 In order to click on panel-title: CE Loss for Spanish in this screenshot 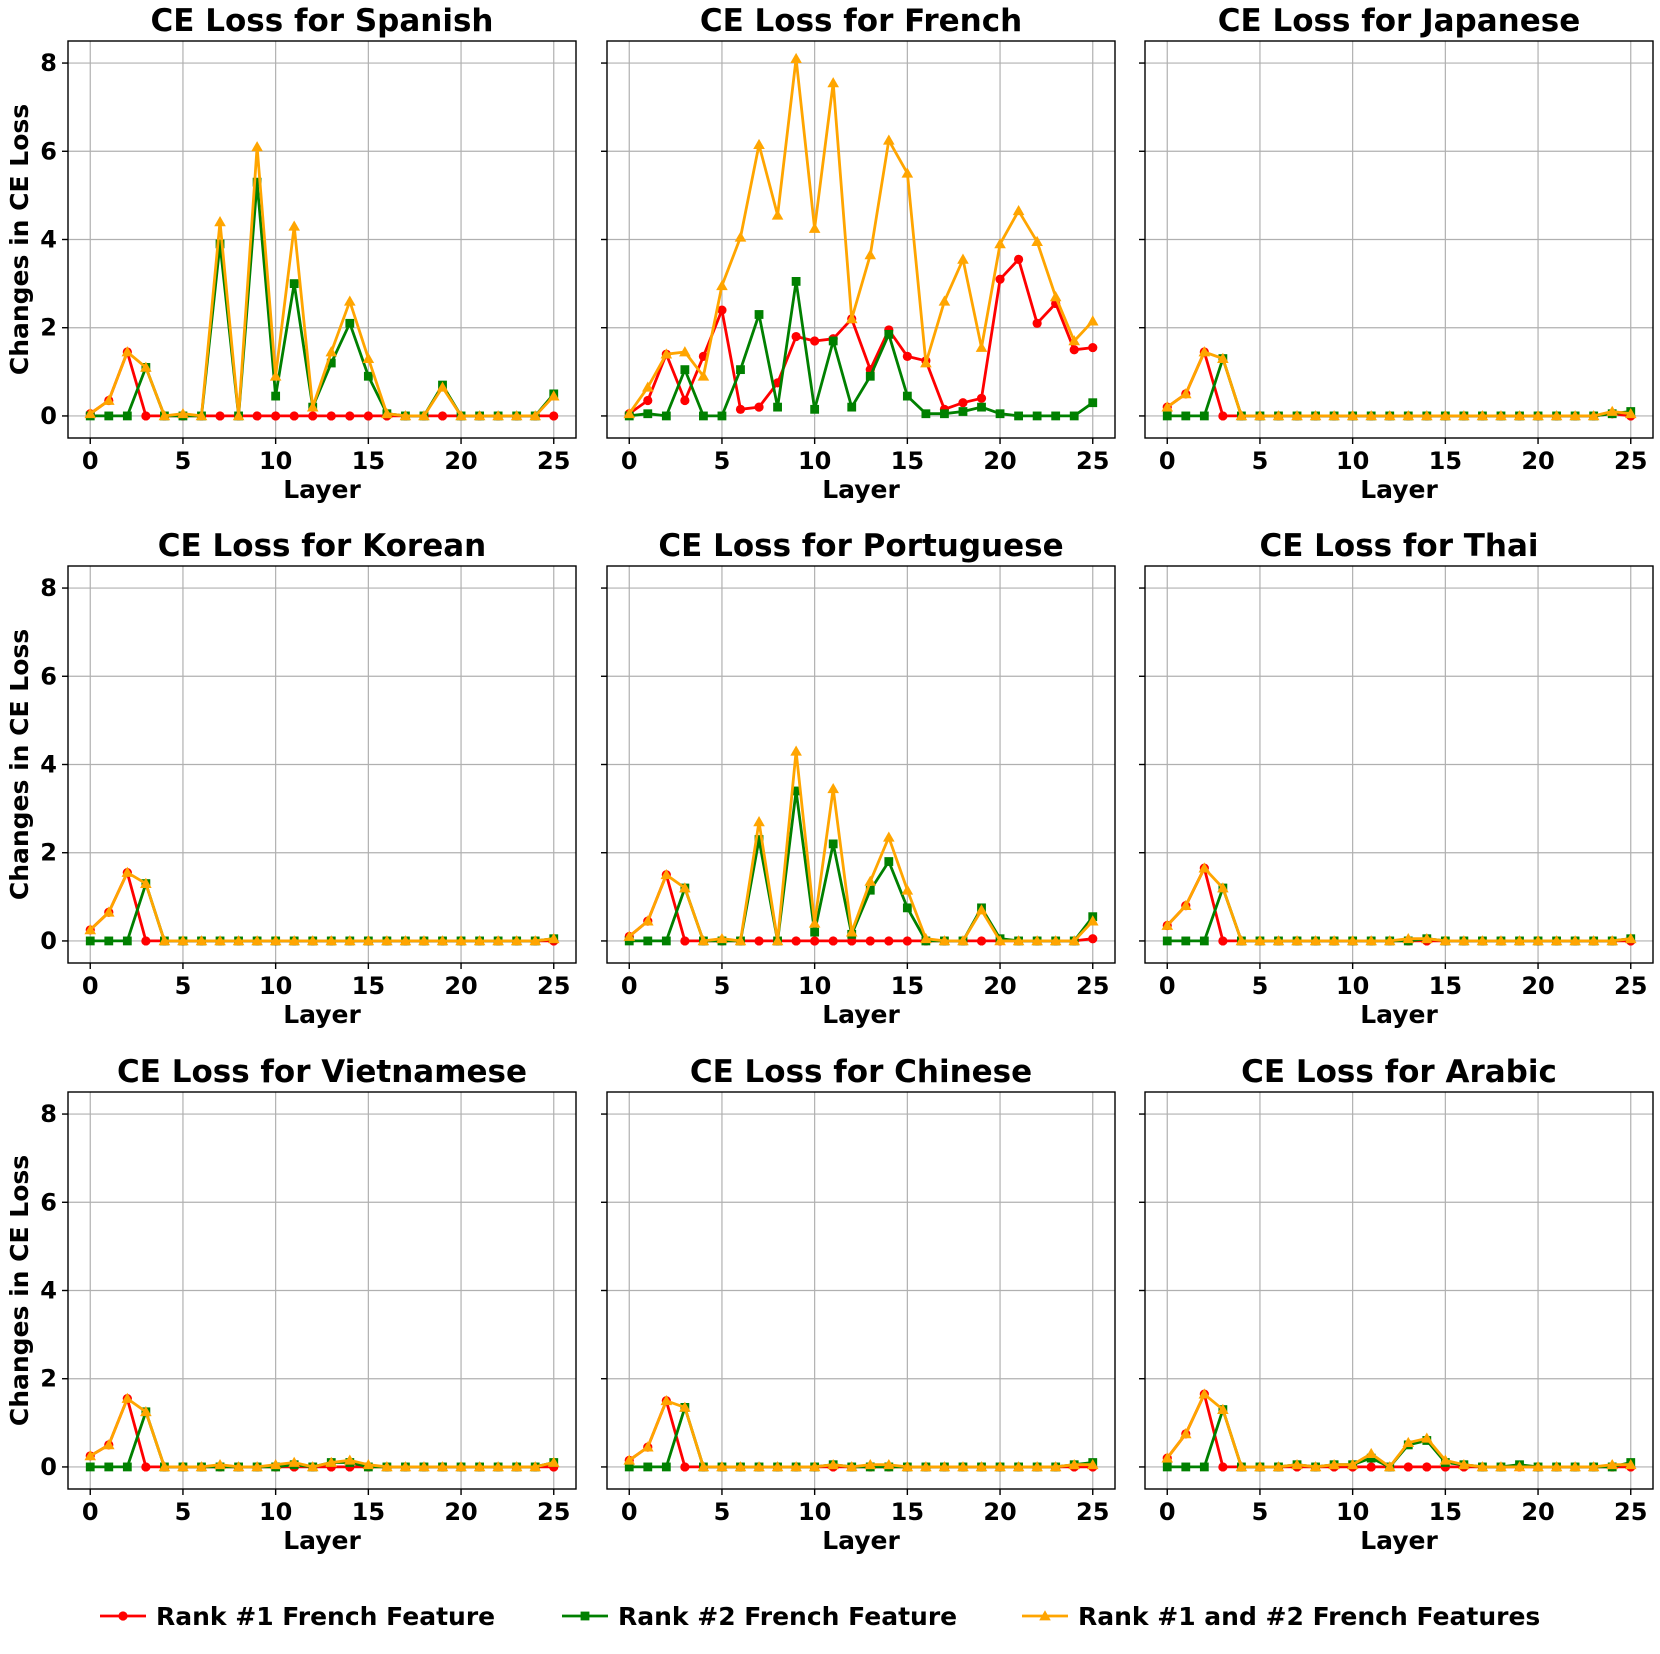, I will do `click(322, 21)`.